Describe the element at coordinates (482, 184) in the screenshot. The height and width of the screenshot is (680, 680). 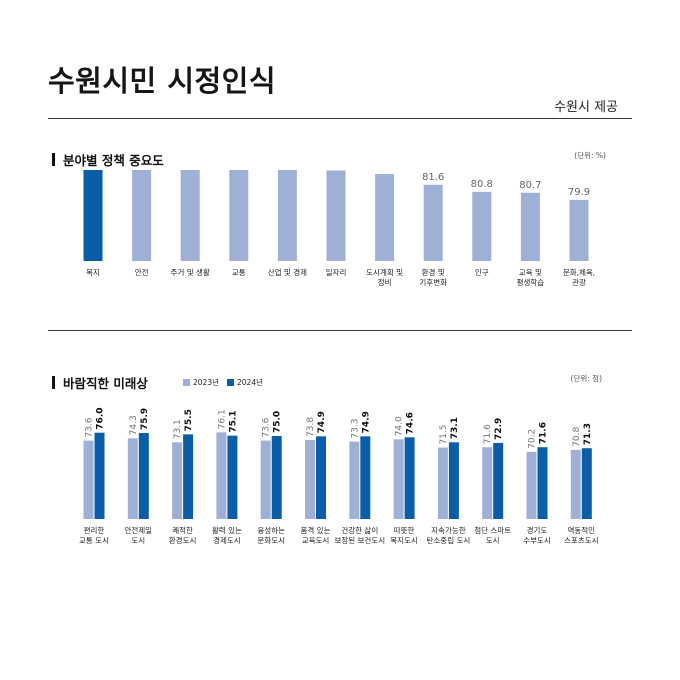
I see `importance-value-label: 80.8` at that location.